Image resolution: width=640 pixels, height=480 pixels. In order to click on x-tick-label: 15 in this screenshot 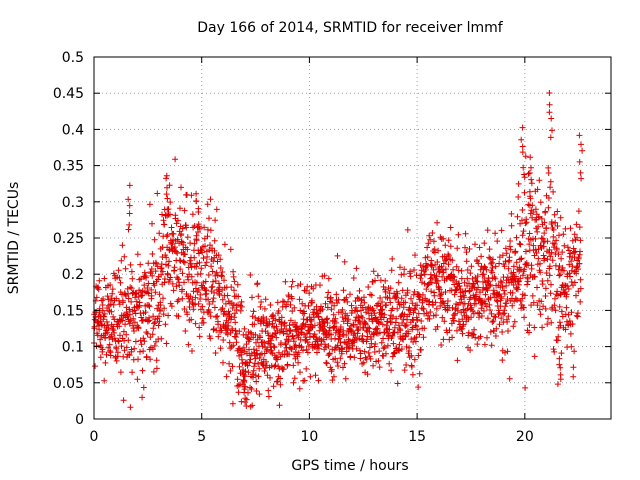, I will do `click(417, 437)`.